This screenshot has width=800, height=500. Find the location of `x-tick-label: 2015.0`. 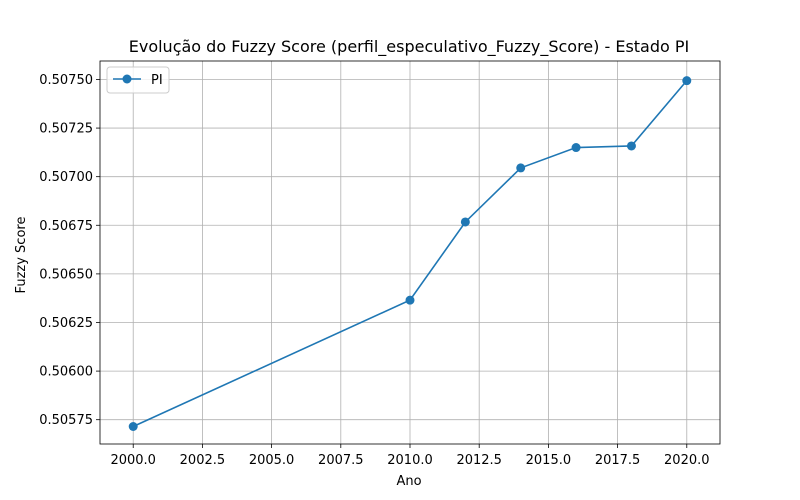

x-tick-label: 2015.0 is located at coordinates (549, 460).